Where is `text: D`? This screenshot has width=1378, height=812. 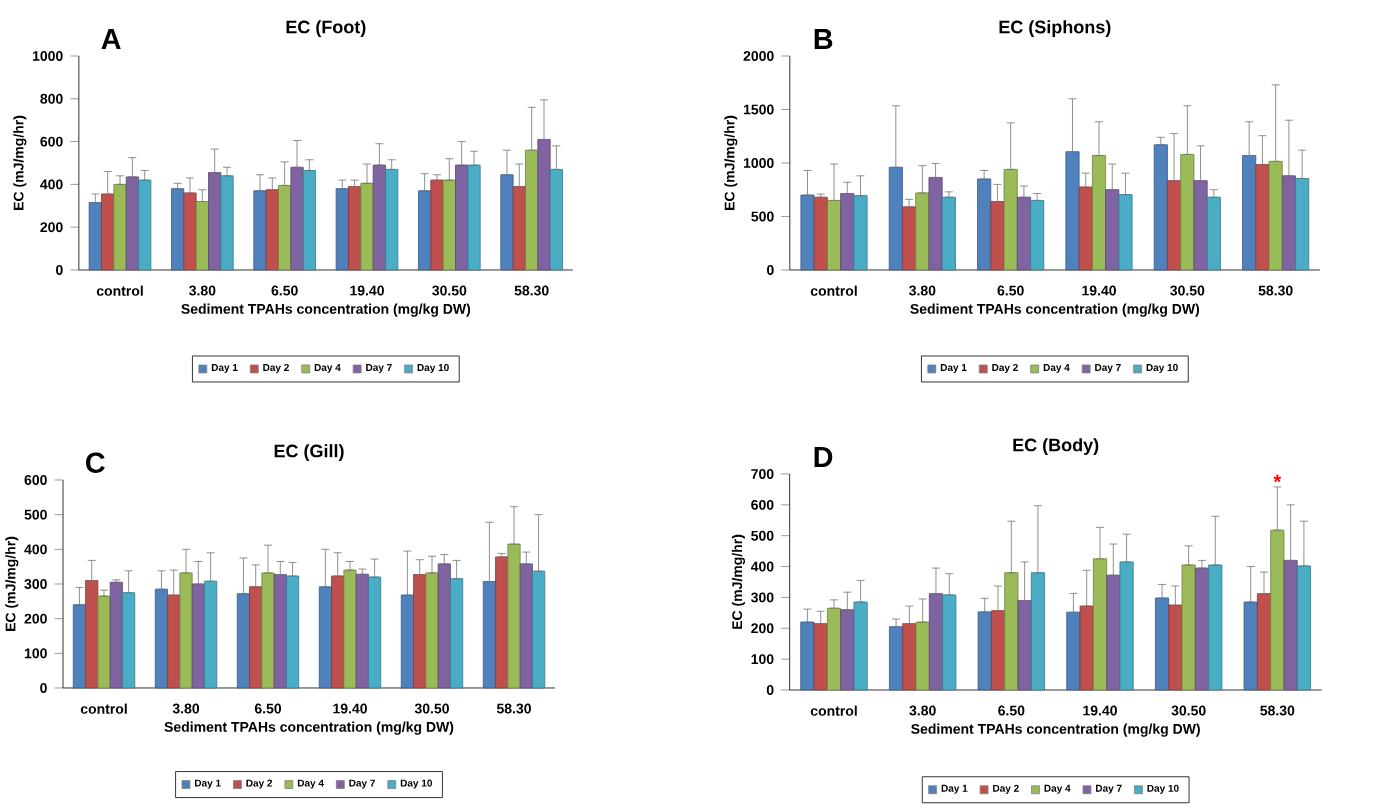 text: D is located at coordinates (823, 457).